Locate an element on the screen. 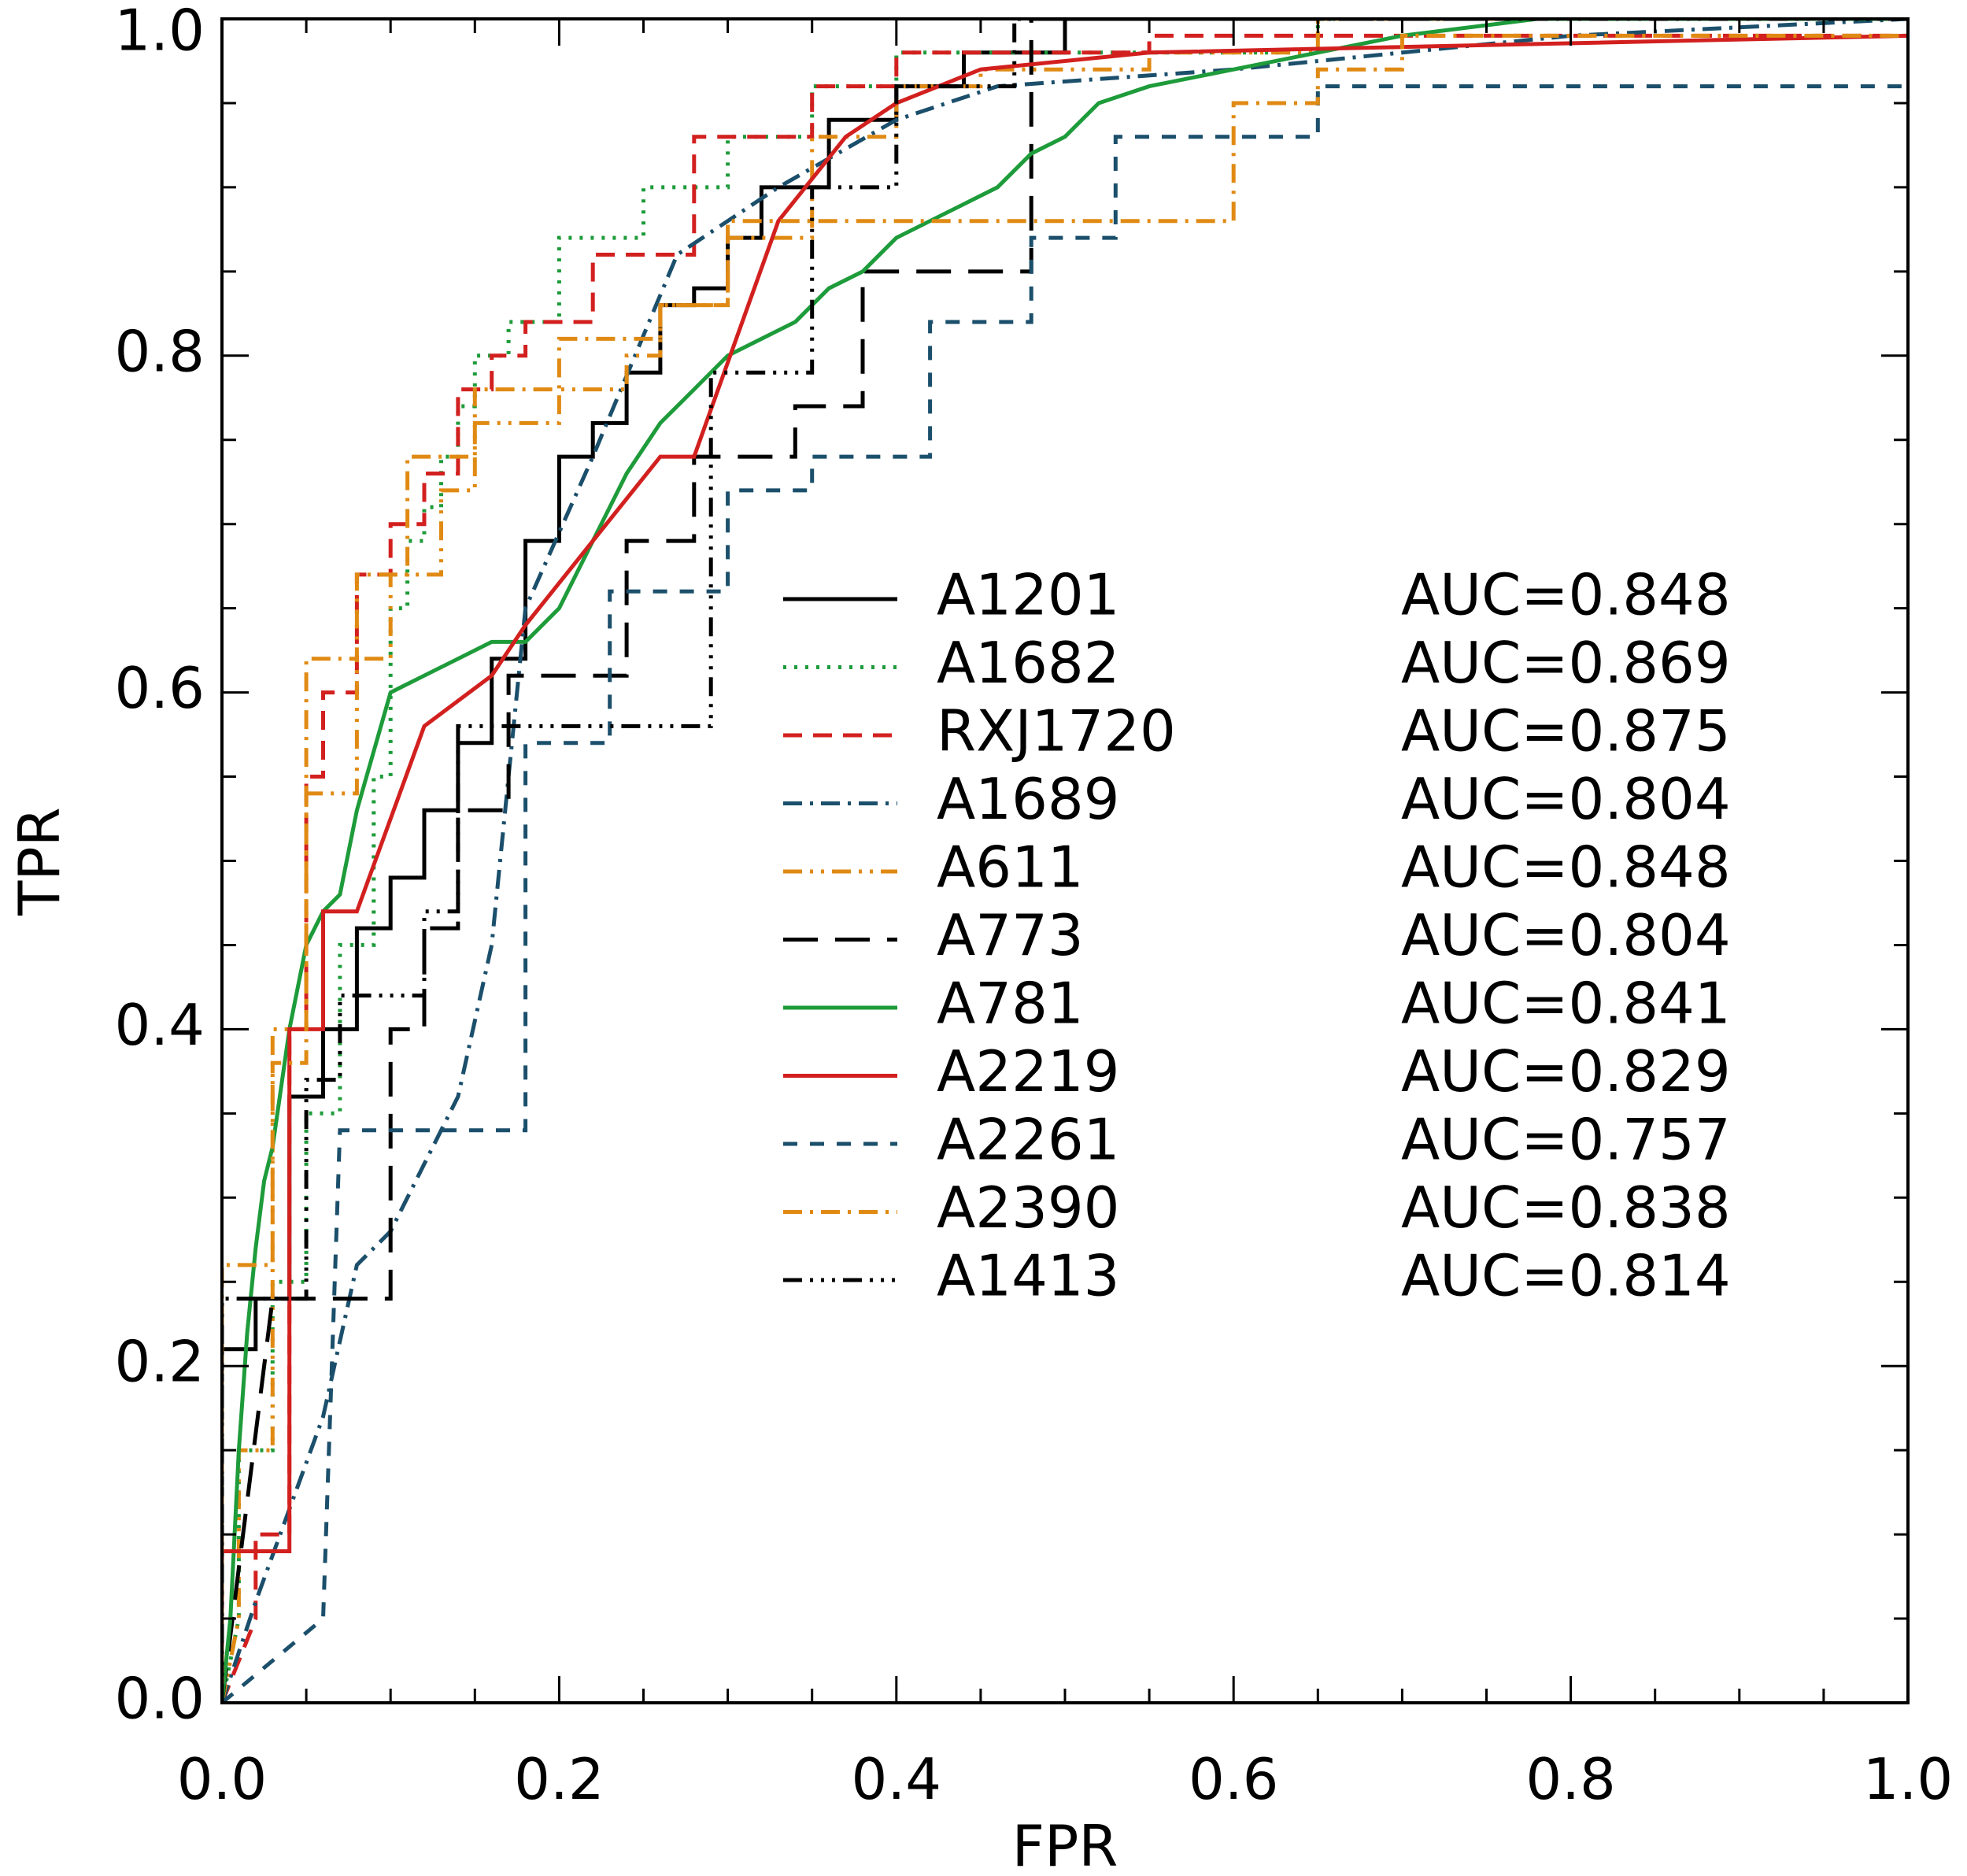 The height and width of the screenshot is (1876, 1967). legend-auc-a1413: AUC=0.814 is located at coordinates (1566, 1276).